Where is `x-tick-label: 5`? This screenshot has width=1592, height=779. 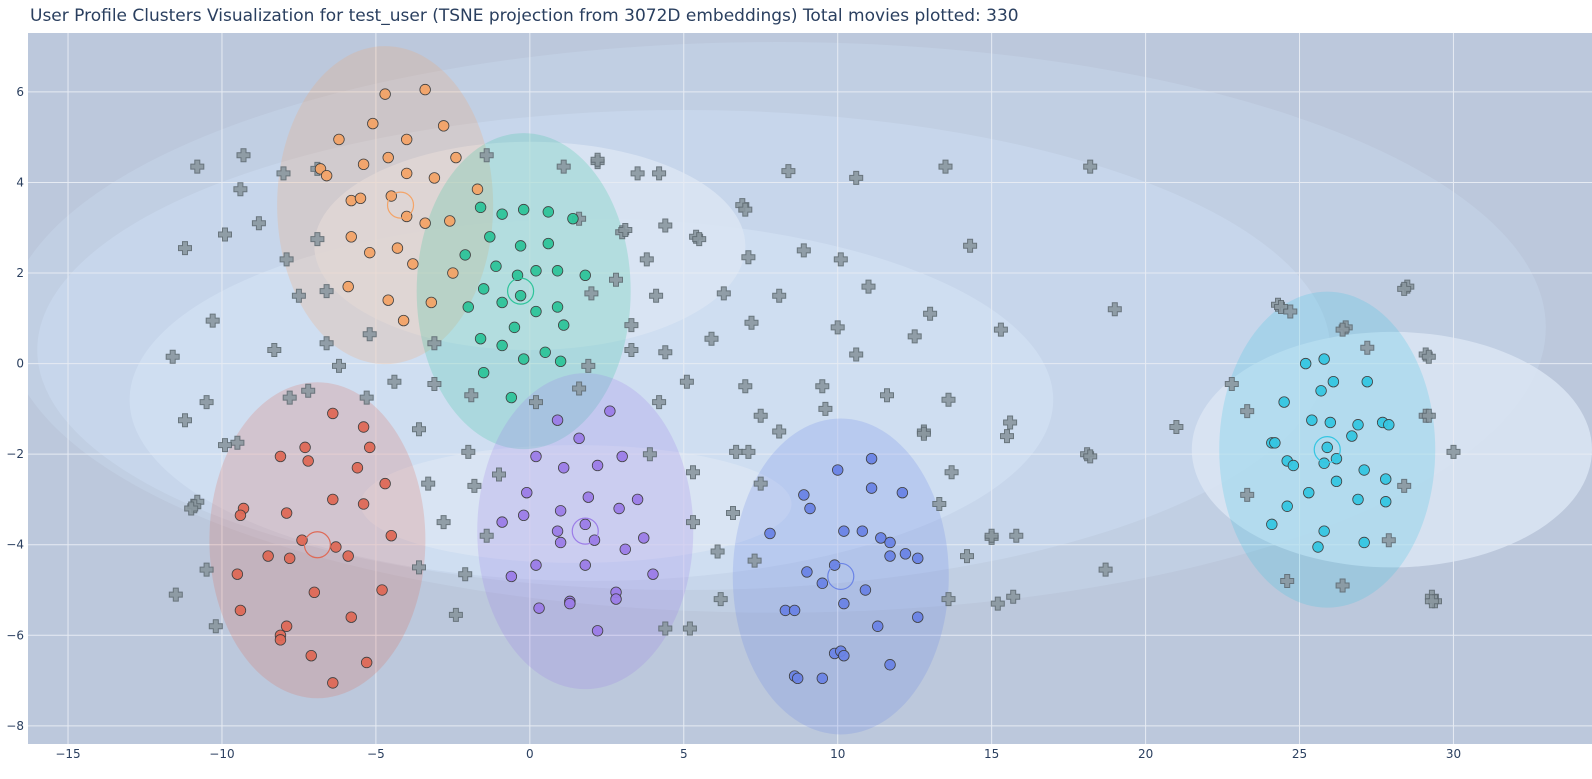 x-tick-label: 5 is located at coordinates (684, 754).